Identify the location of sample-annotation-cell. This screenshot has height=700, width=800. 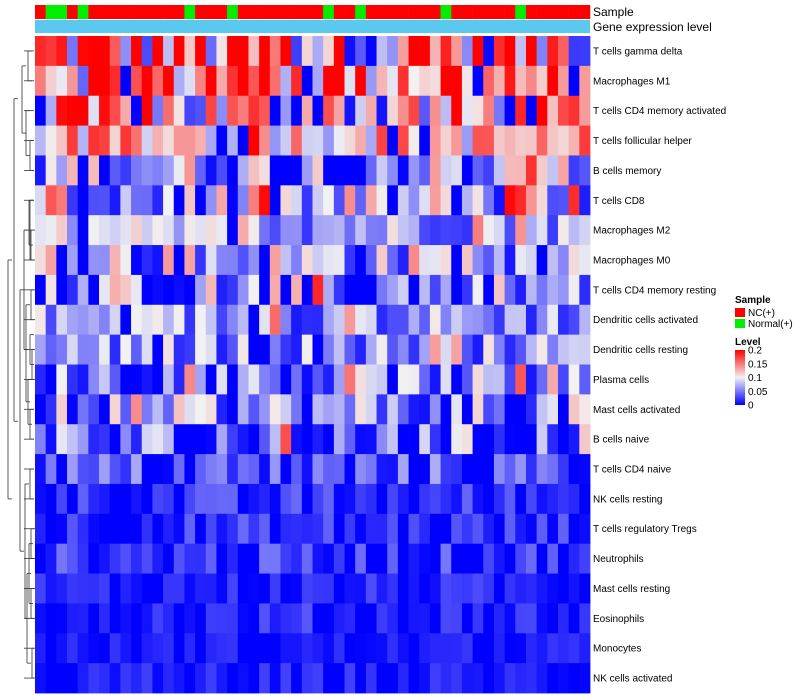
(115, 12).